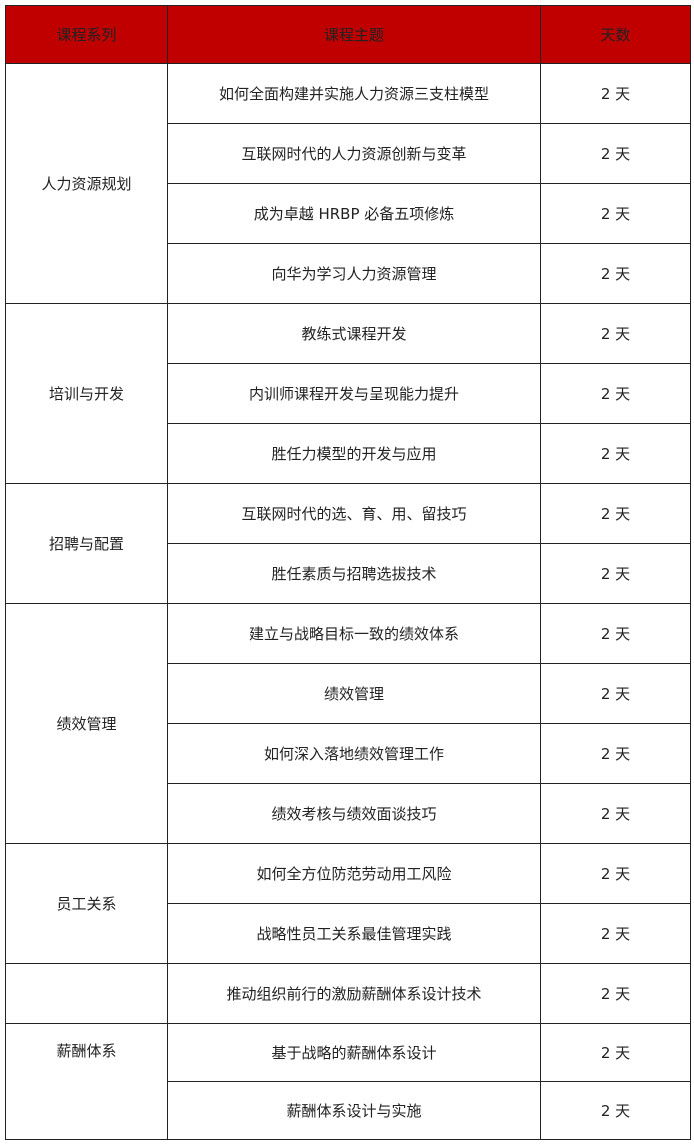 The image size is (694, 1145). I want to click on course-series-cell: 招聘与配置, so click(86, 543).